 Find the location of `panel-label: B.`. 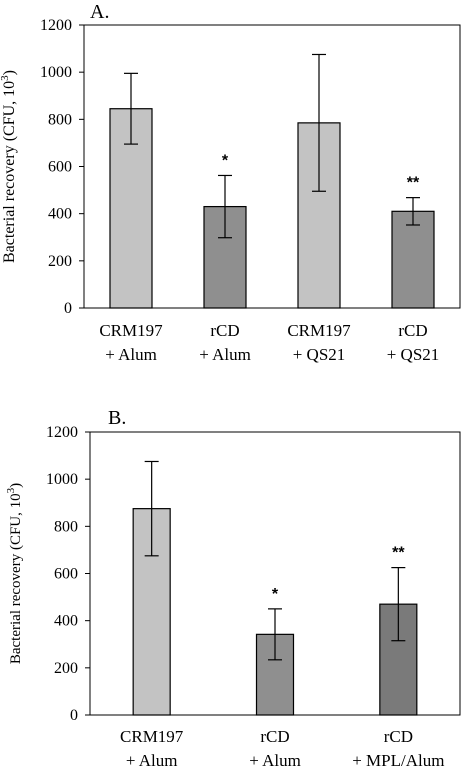

panel-label: B. is located at coordinates (117, 418).